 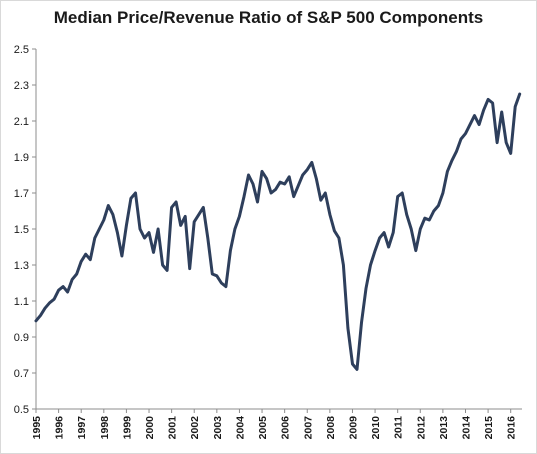 I want to click on x-tick-label: 1998, so click(x=105, y=428).